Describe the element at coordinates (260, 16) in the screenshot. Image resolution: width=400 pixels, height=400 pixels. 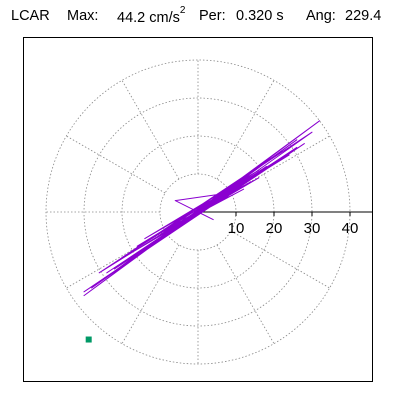
I see `per-value: 0.320 s` at that location.